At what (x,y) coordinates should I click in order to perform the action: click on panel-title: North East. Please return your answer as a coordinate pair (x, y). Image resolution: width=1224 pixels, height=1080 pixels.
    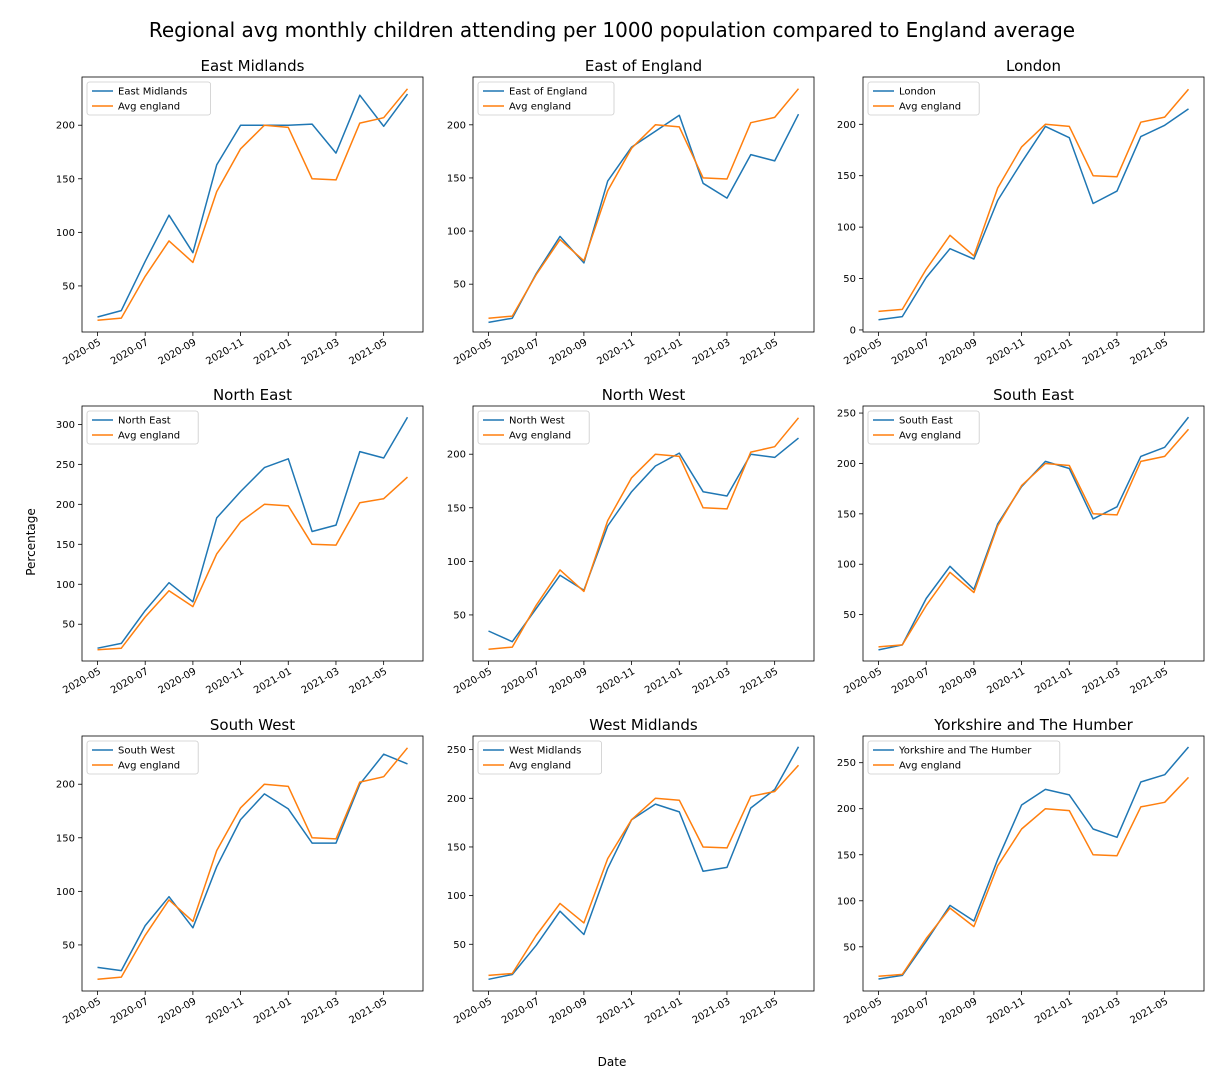
    Looking at the image, I should click on (252, 395).